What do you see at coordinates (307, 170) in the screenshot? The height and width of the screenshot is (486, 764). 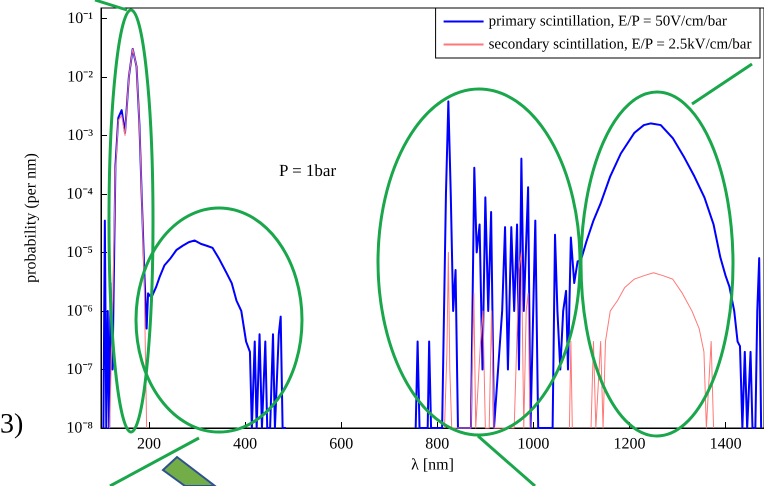 I see `annotation: P = 1bar` at bounding box center [307, 170].